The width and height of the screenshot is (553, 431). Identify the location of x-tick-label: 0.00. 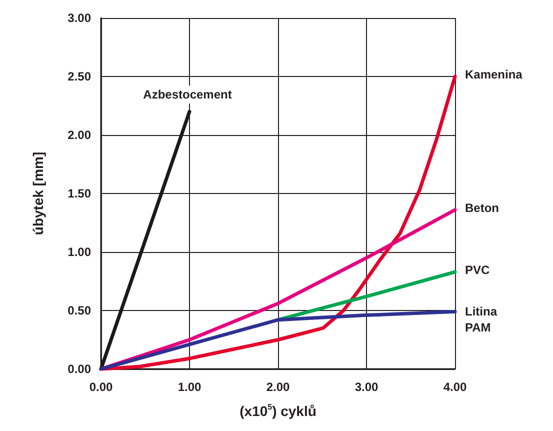
(101, 387).